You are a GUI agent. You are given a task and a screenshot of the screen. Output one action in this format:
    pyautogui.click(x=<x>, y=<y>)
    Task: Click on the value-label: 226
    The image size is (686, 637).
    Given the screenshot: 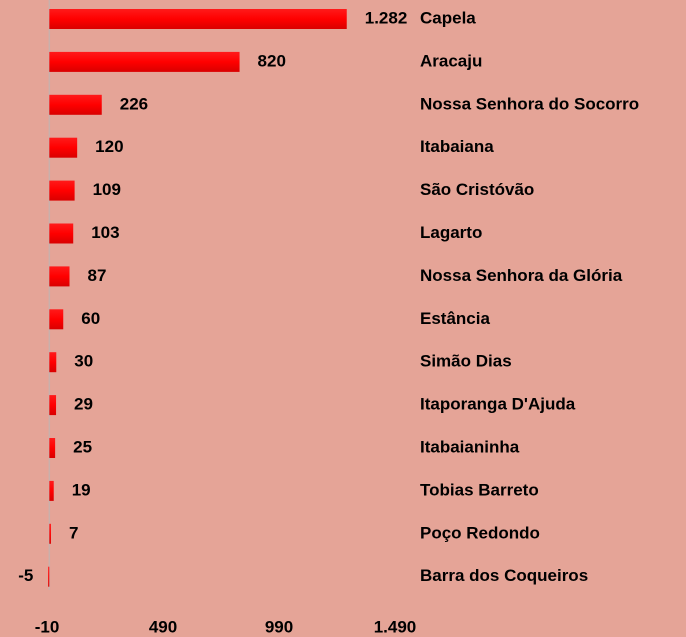 What is the action you would take?
    pyautogui.click(x=134, y=103)
    